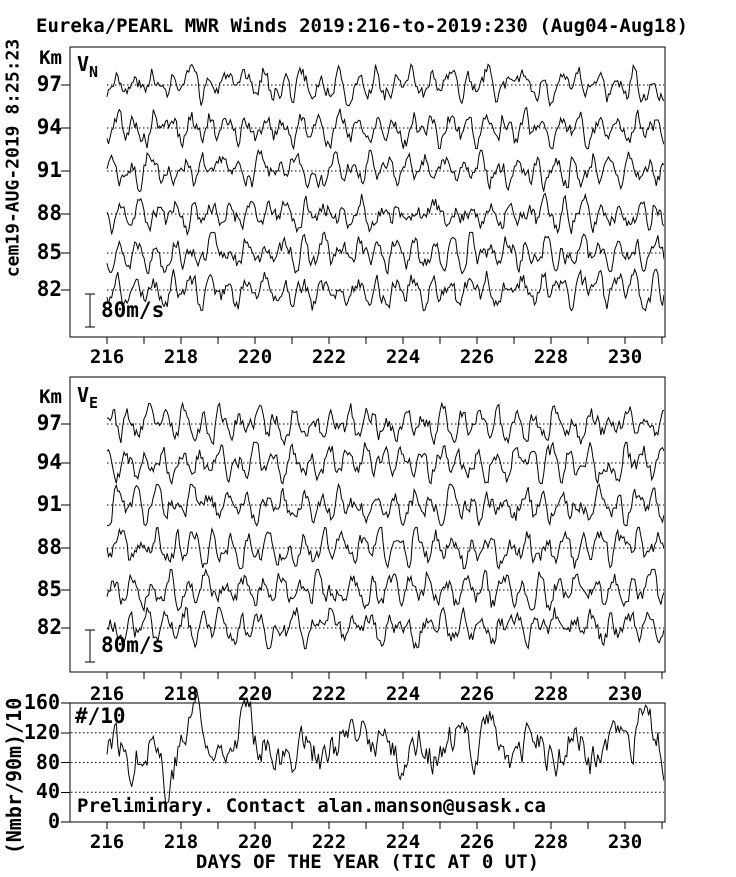 The width and height of the screenshot is (736, 877). I want to click on x-tick-label-vn-230: 230, so click(625, 357).